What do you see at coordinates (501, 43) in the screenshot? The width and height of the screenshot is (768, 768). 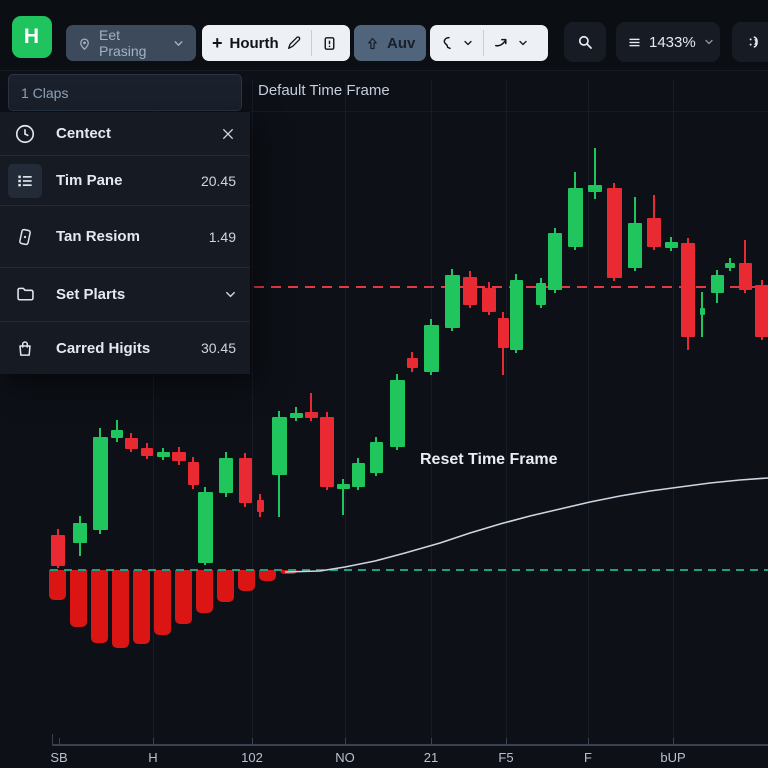 I see `trend-arrow-icon` at bounding box center [501, 43].